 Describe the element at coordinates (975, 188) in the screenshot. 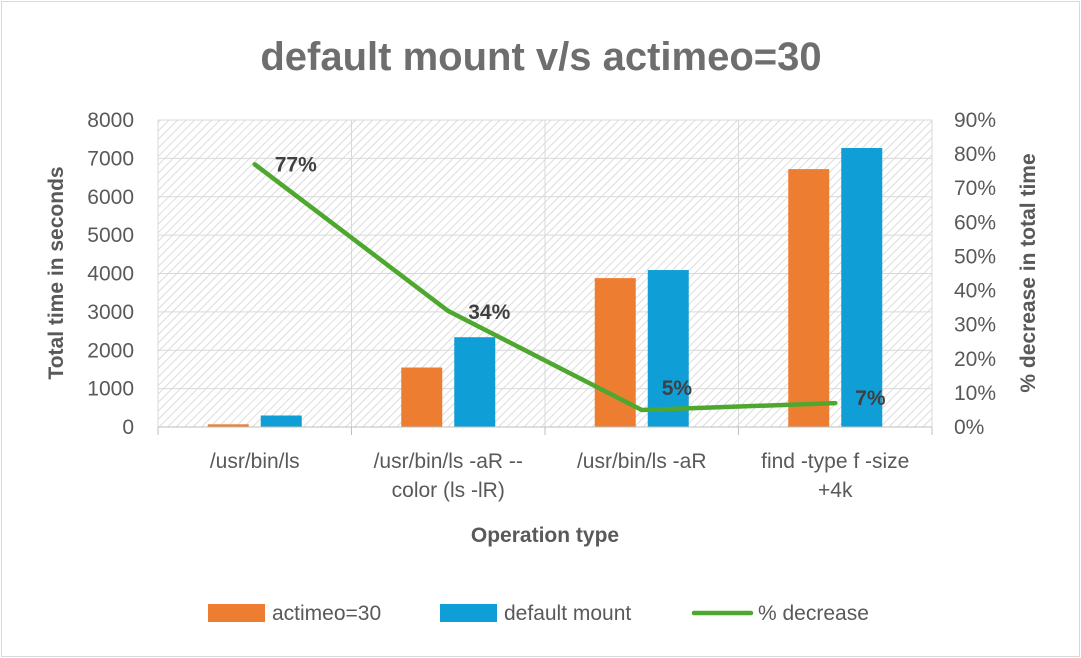

I see `y2-tick-label: 70%` at that location.